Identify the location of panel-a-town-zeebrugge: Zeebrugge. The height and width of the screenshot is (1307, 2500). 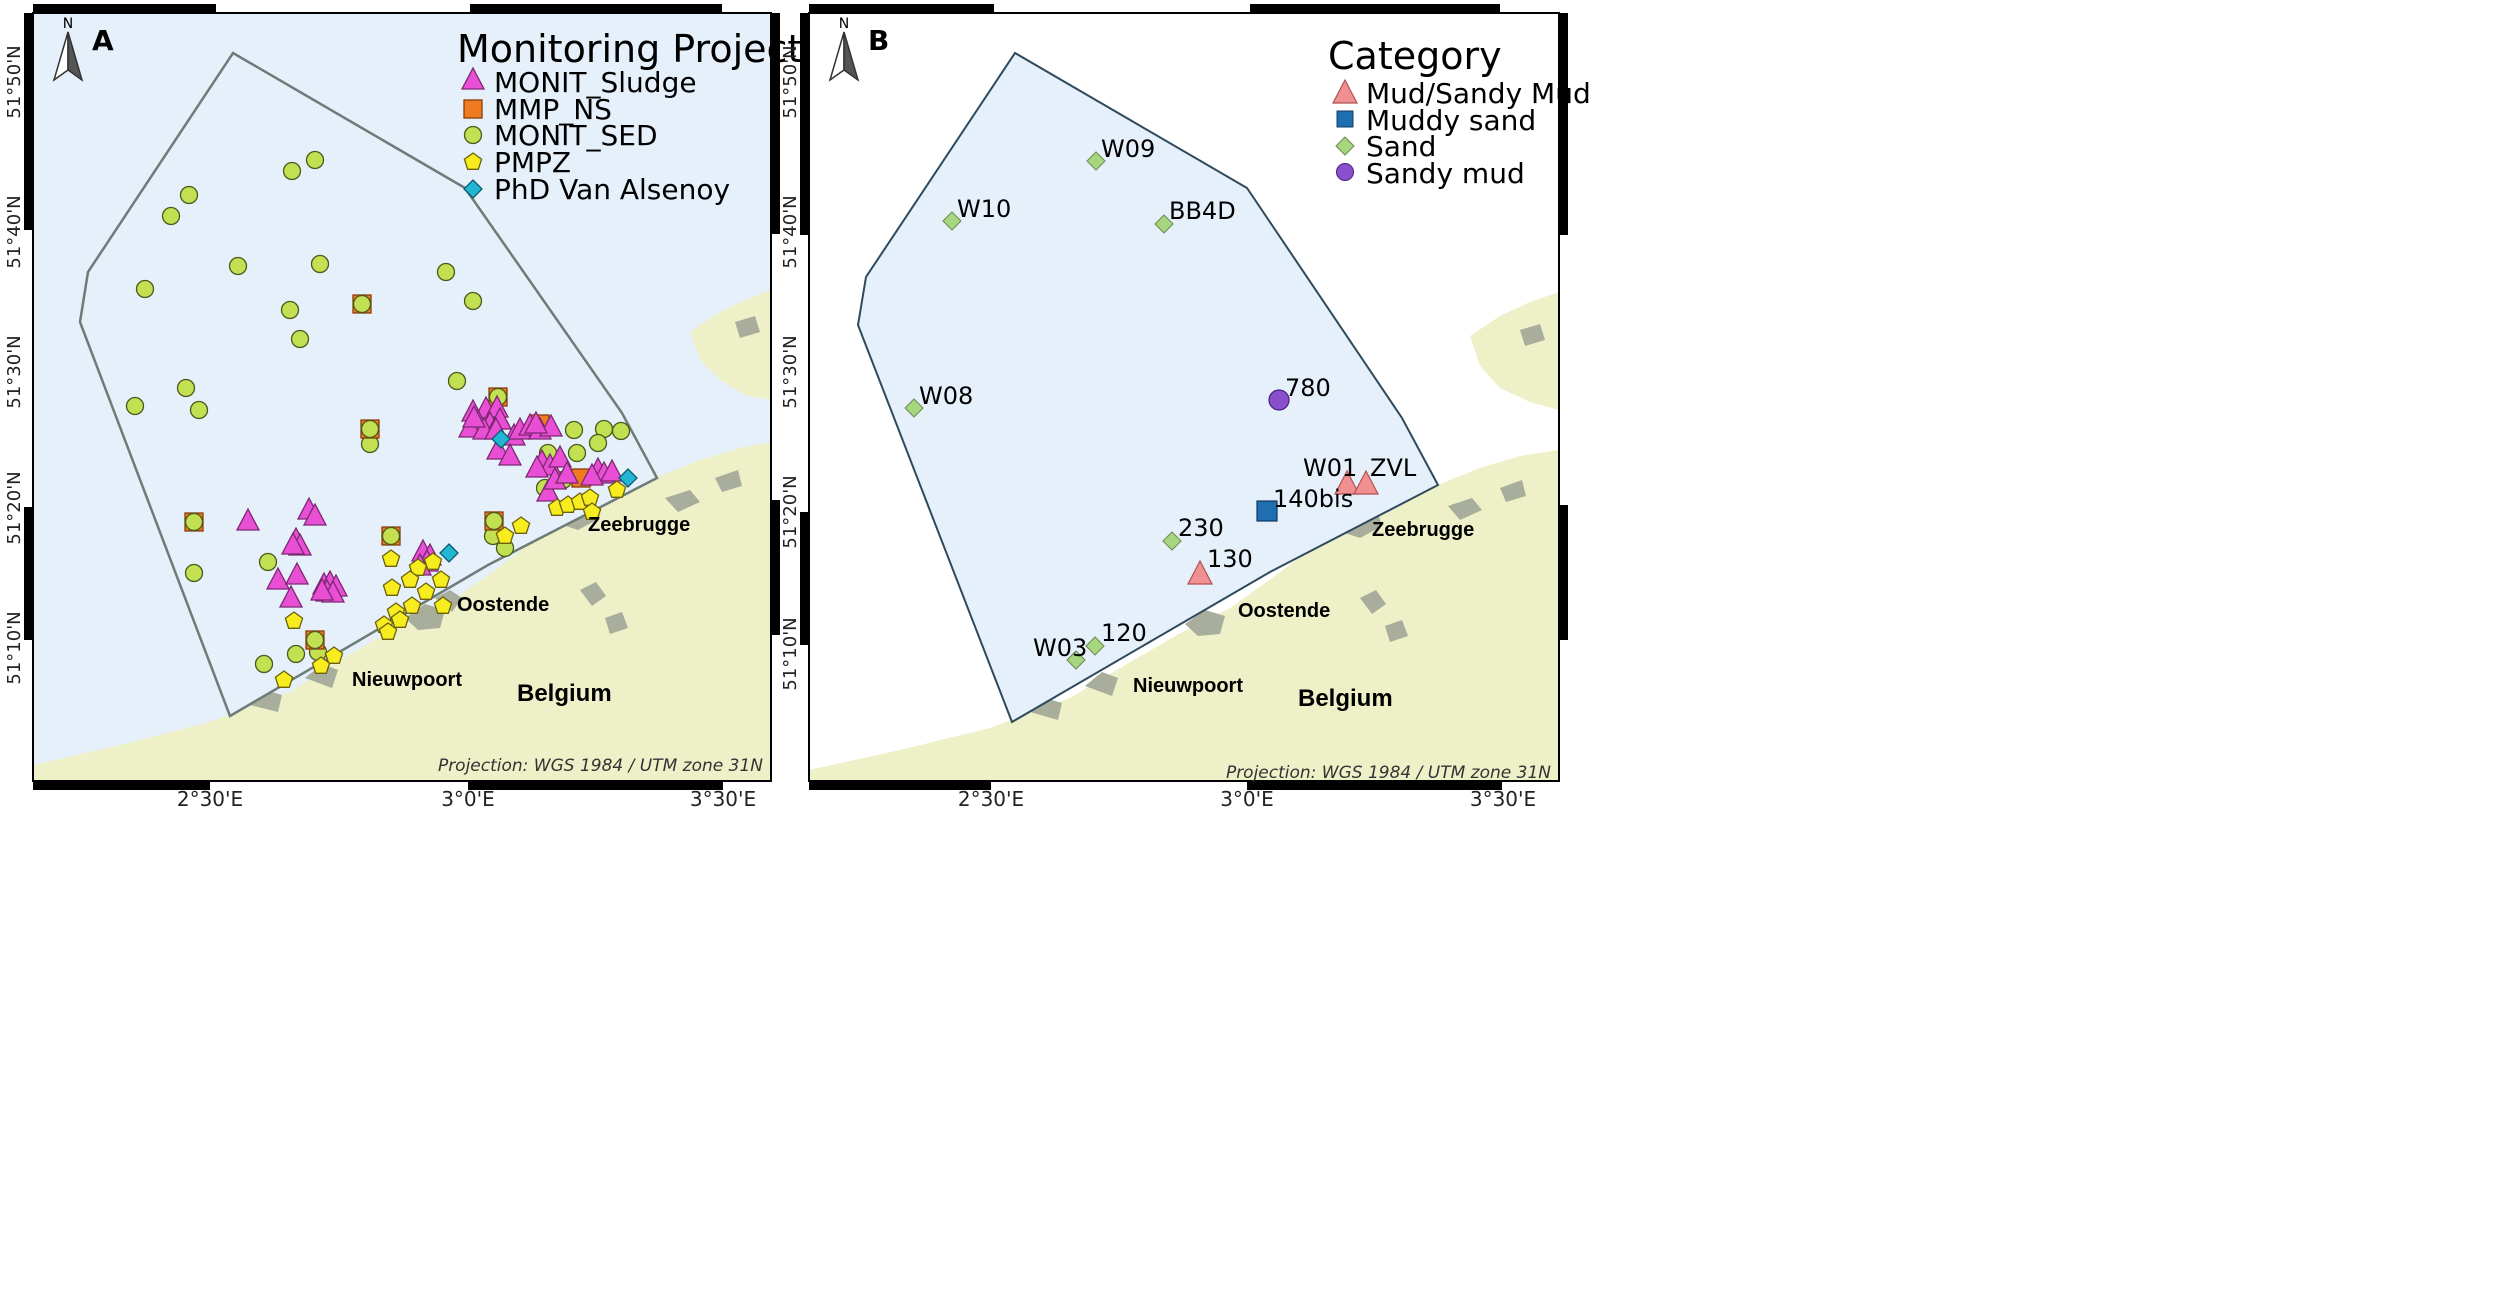
(639, 525).